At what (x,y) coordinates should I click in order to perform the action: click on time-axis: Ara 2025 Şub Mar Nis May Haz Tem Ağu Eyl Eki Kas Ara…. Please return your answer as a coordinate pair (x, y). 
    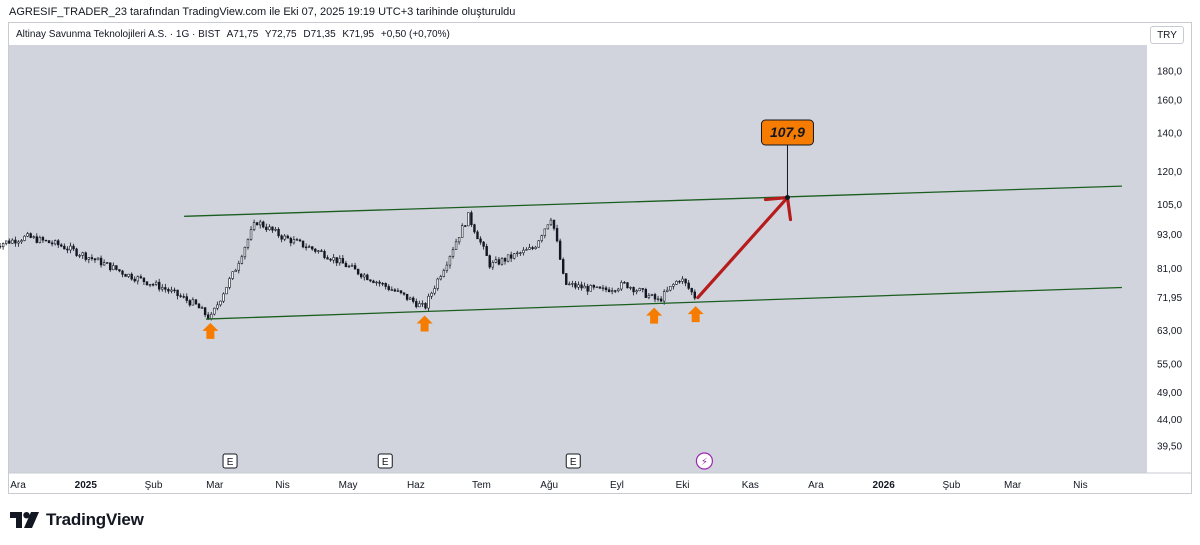
    Looking at the image, I should click on (600, 481).